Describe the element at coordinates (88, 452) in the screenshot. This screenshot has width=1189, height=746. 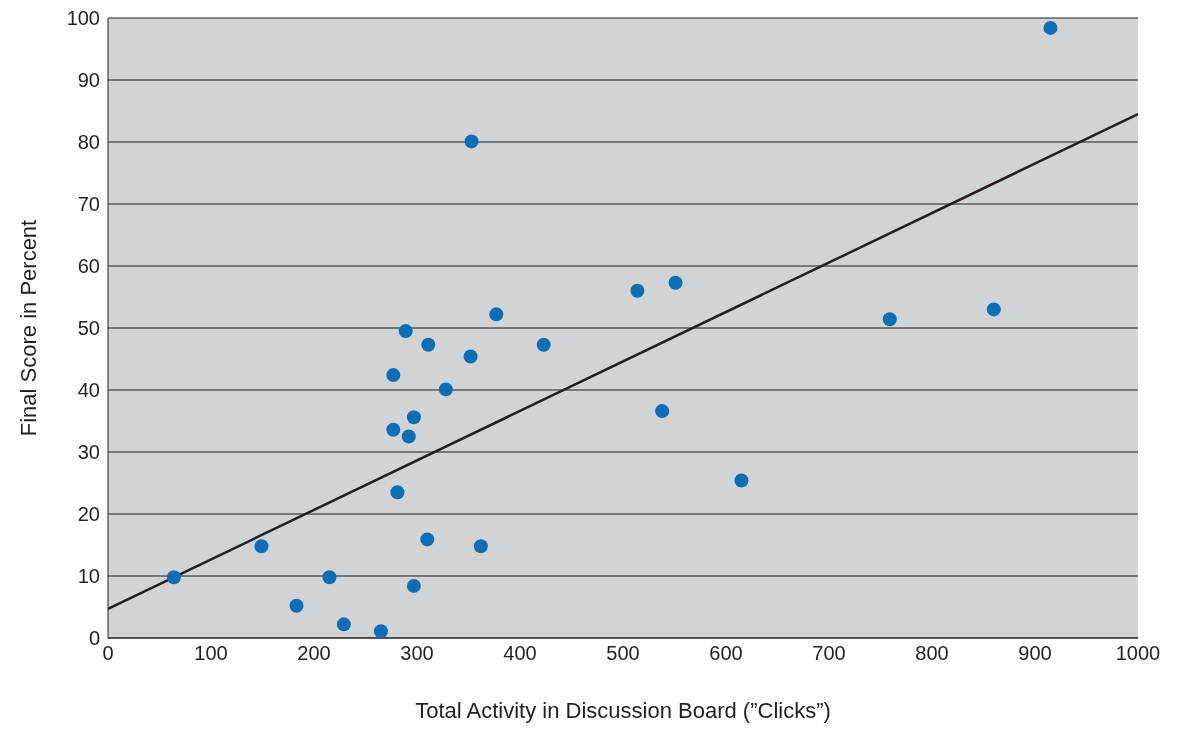
I see `y-tick-label: 30` at that location.